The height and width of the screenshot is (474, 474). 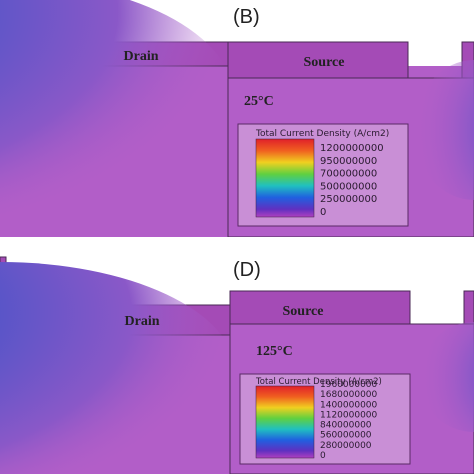 What do you see at coordinates (349, 405) in the screenshot?
I see `legend-tick-label: 1400000000` at bounding box center [349, 405].